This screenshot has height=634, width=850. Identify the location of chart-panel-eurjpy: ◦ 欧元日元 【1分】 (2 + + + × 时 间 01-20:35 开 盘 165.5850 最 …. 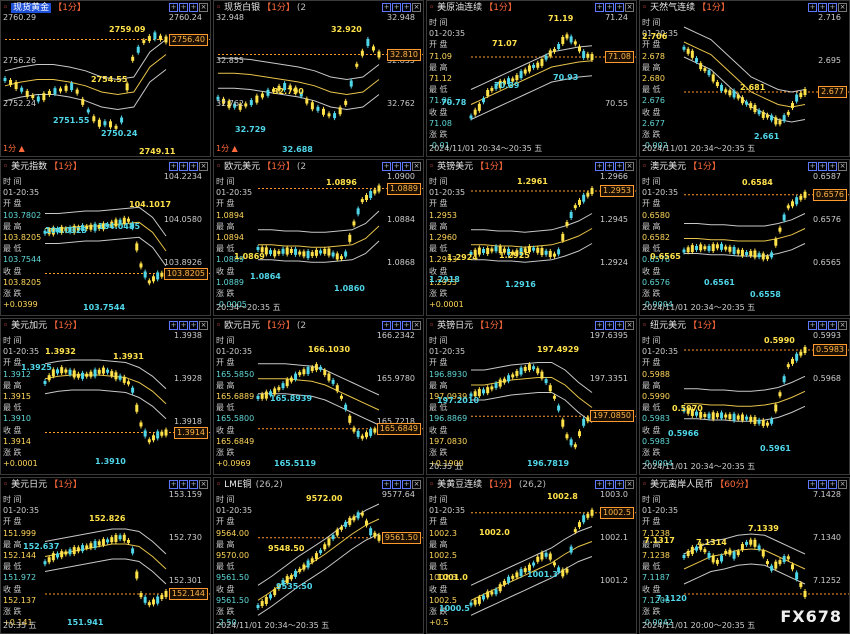
(318, 396).